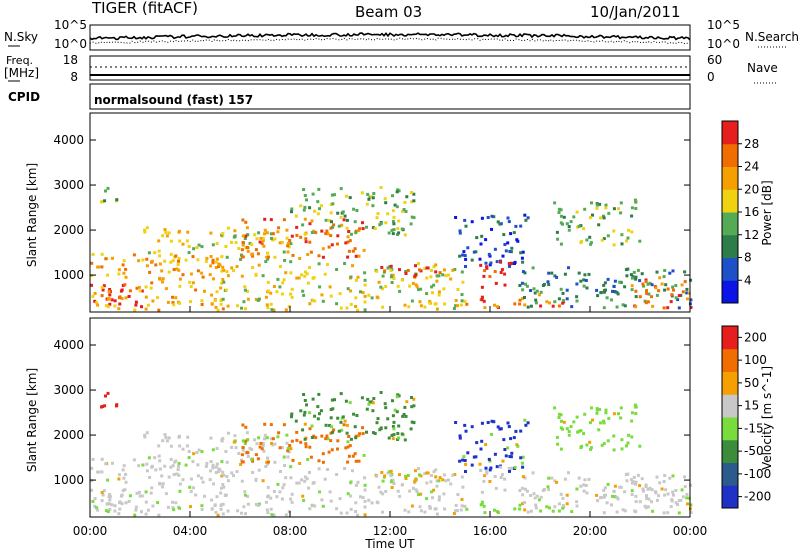 The height and width of the screenshot is (554, 800). What do you see at coordinates (68, 185) in the screenshot?
I see `power-y-tick-label: 3000` at bounding box center [68, 185].